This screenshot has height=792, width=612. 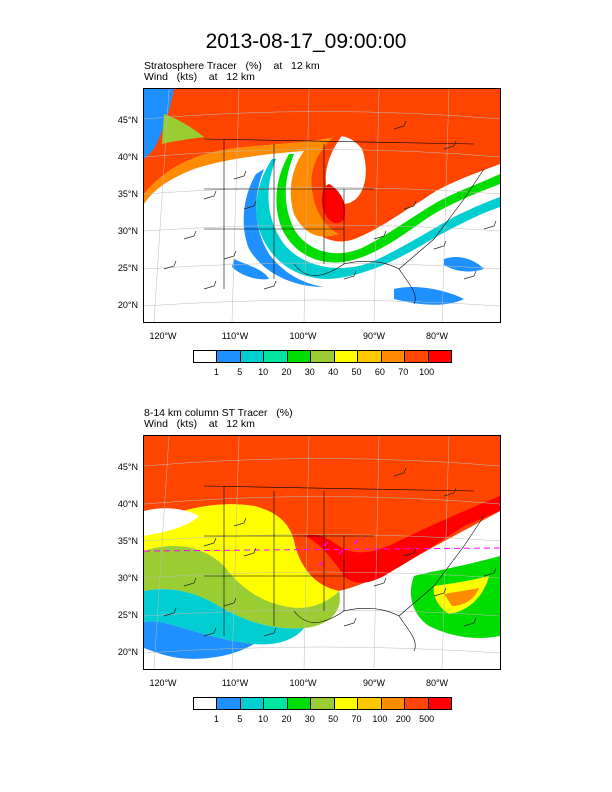 What do you see at coordinates (183, 129) in the screenshot?
I see `panel1-tracer-west-green` at bounding box center [183, 129].